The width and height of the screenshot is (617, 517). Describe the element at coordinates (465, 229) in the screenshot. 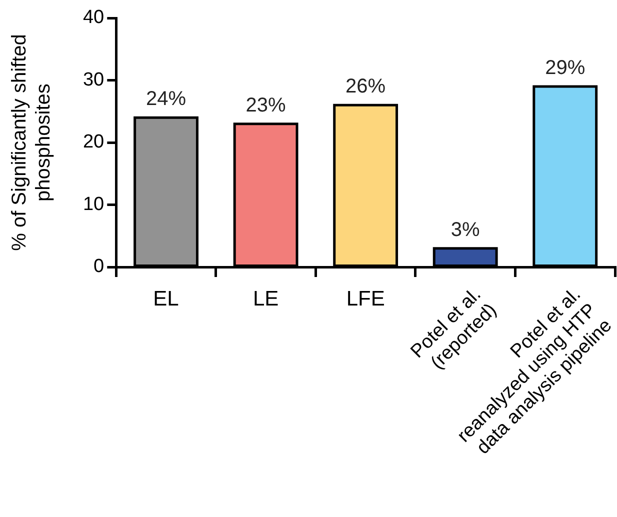

I see `data-label: 3%` at that location.